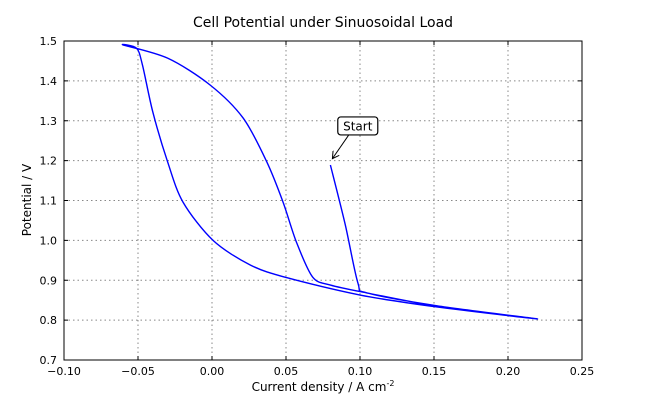  What do you see at coordinates (390, 383) in the screenshot?
I see `x-axis-label-superscript: -2` at bounding box center [390, 383].